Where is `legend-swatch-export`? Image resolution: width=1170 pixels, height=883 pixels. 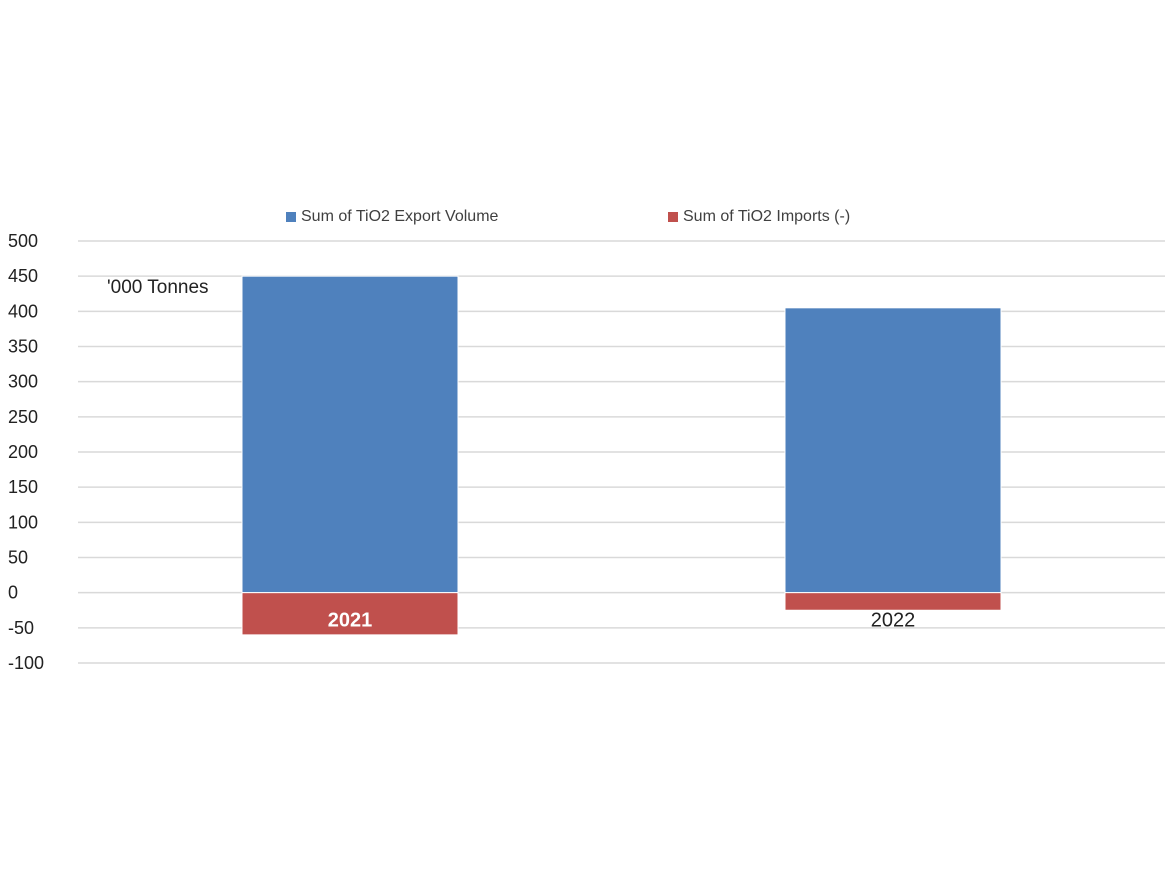
legend-swatch-export is located at coordinates (291, 217).